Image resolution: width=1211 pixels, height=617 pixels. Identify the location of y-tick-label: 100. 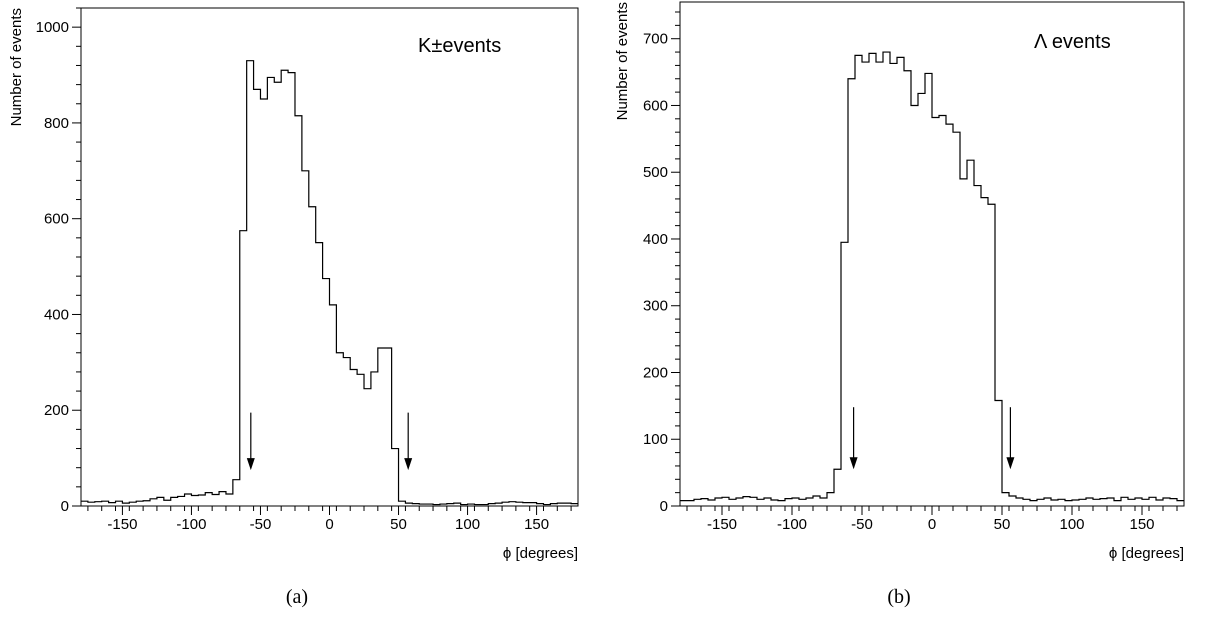
(655, 439).